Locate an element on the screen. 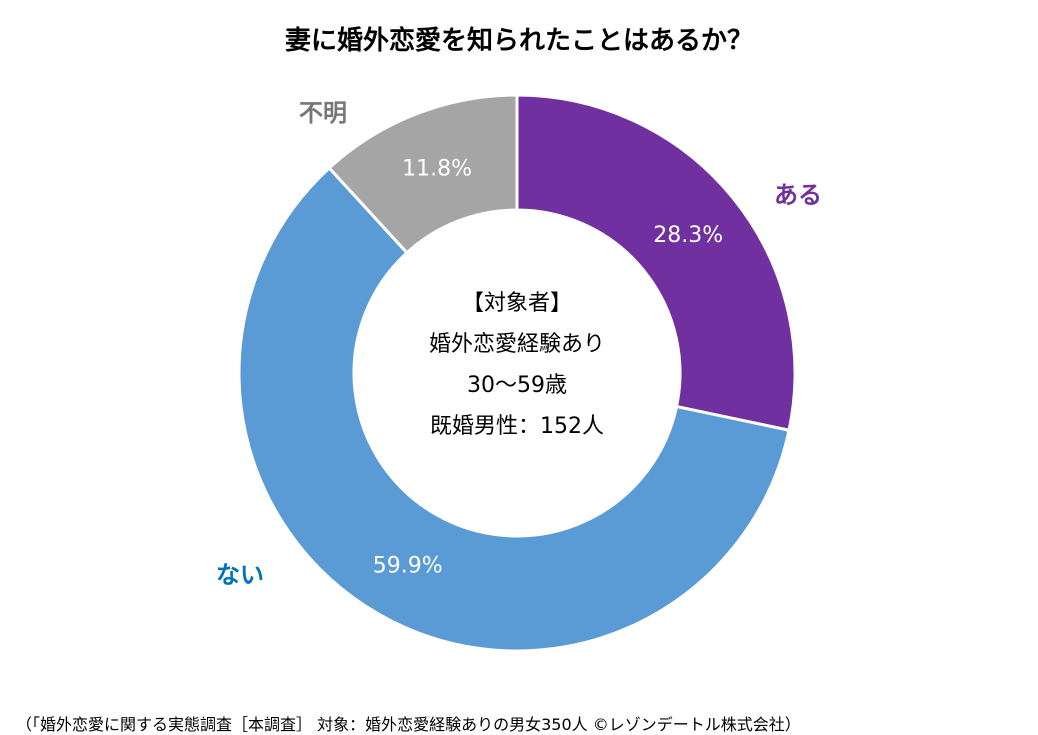  center-line-count: 既婚男性：152人 is located at coordinates (517, 426).